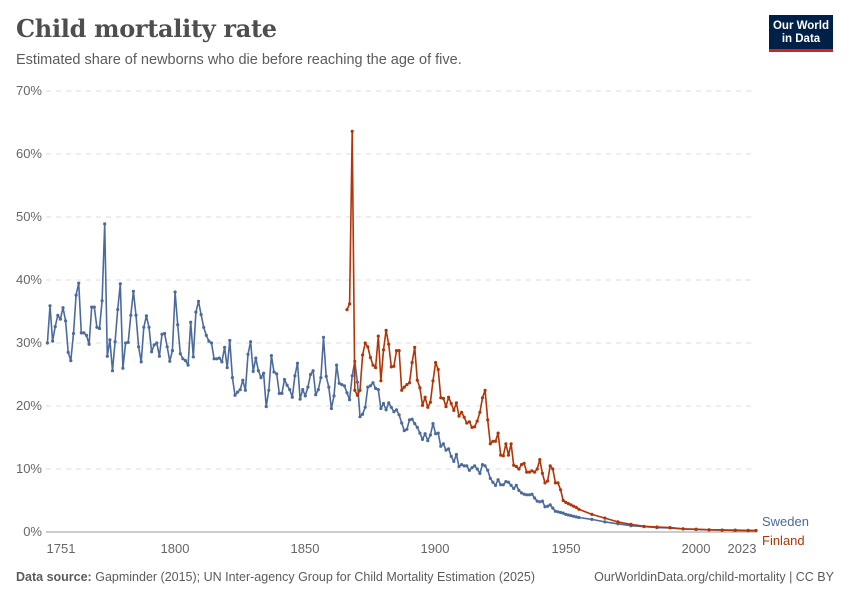 The width and height of the screenshot is (850, 600). I want to click on series-label-finland: Finland, so click(783, 540).